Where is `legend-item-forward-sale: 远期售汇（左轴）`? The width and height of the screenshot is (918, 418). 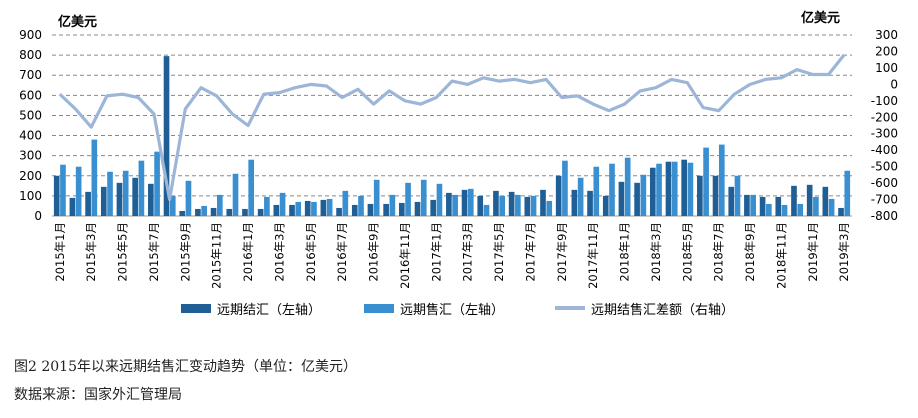
legend-item-forward-sale: 远期售汇（左轴） is located at coordinates (434, 308).